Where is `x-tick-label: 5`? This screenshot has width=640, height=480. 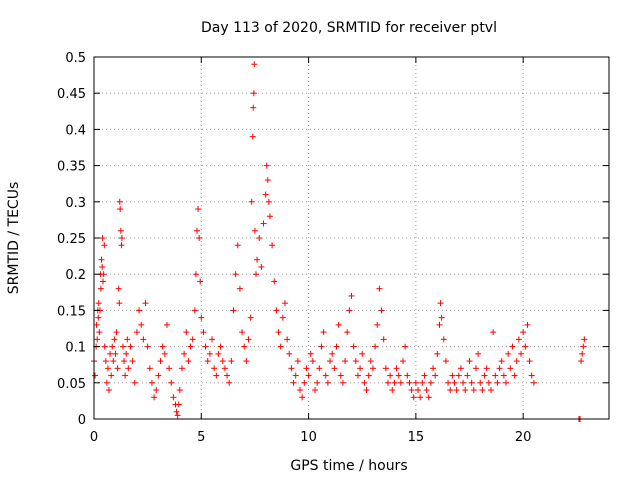
x-tick-label: 5 is located at coordinates (201, 437).